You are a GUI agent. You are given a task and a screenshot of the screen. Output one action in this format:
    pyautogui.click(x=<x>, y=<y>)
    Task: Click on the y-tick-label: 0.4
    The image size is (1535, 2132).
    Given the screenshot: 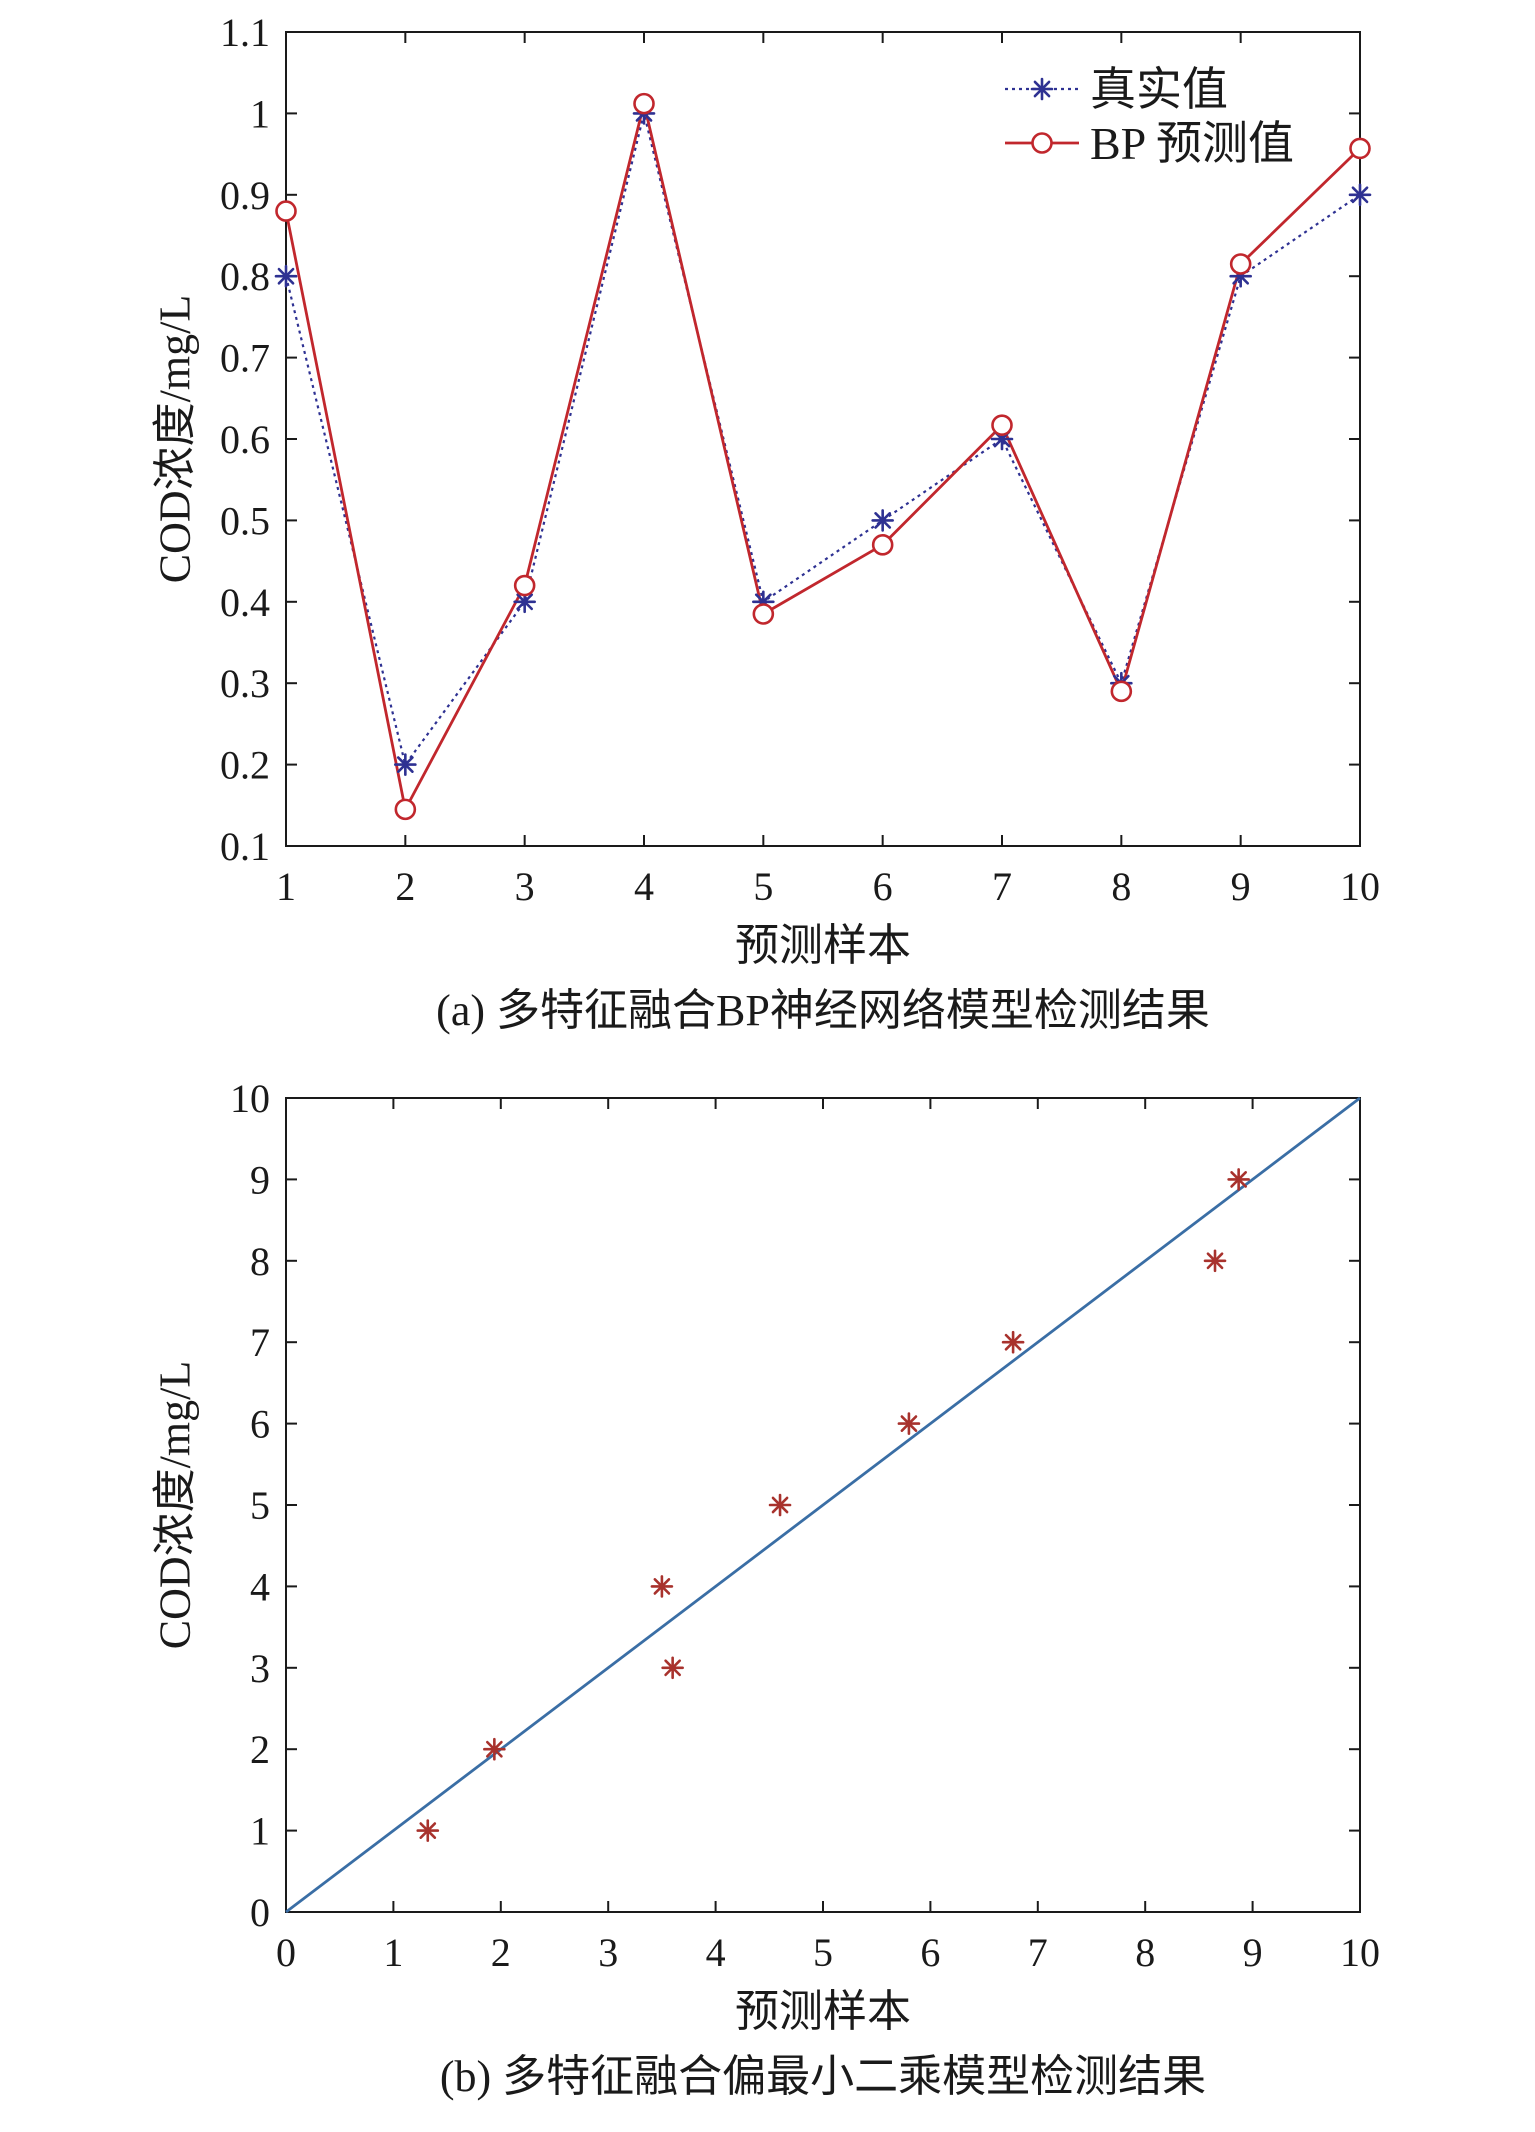 What is the action you would take?
    pyautogui.click(x=245, y=602)
    